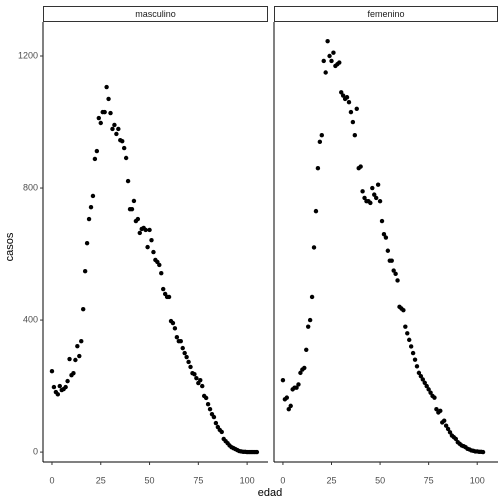 The image size is (504, 504). Describe the element at coordinates (155, 14) in the screenshot. I see `strip` at that location.